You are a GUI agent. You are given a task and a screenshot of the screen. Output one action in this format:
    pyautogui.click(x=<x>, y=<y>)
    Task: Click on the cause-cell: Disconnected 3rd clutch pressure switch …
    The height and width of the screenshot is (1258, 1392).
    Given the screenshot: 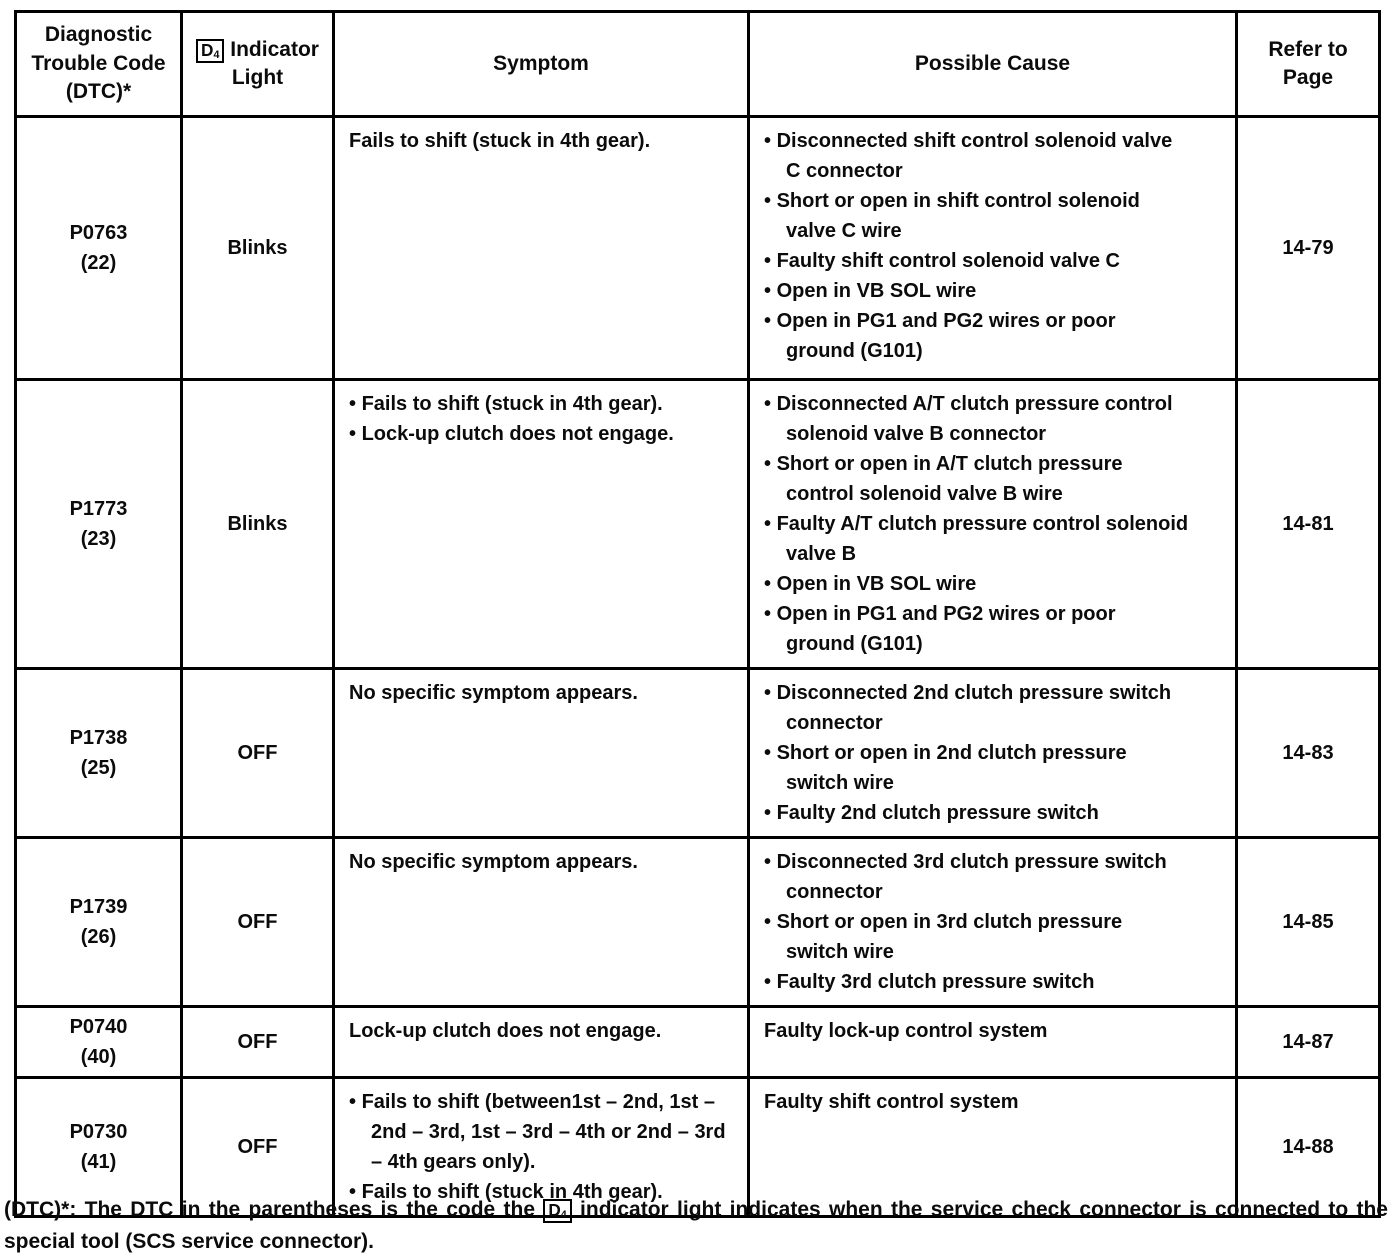 What is the action you would take?
    pyautogui.click(x=992, y=922)
    